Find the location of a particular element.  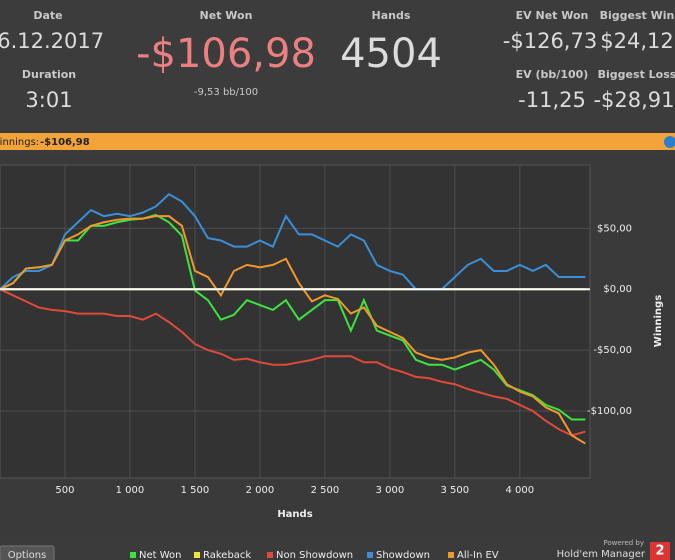

legend-label: Rakeback is located at coordinates (227, 555).